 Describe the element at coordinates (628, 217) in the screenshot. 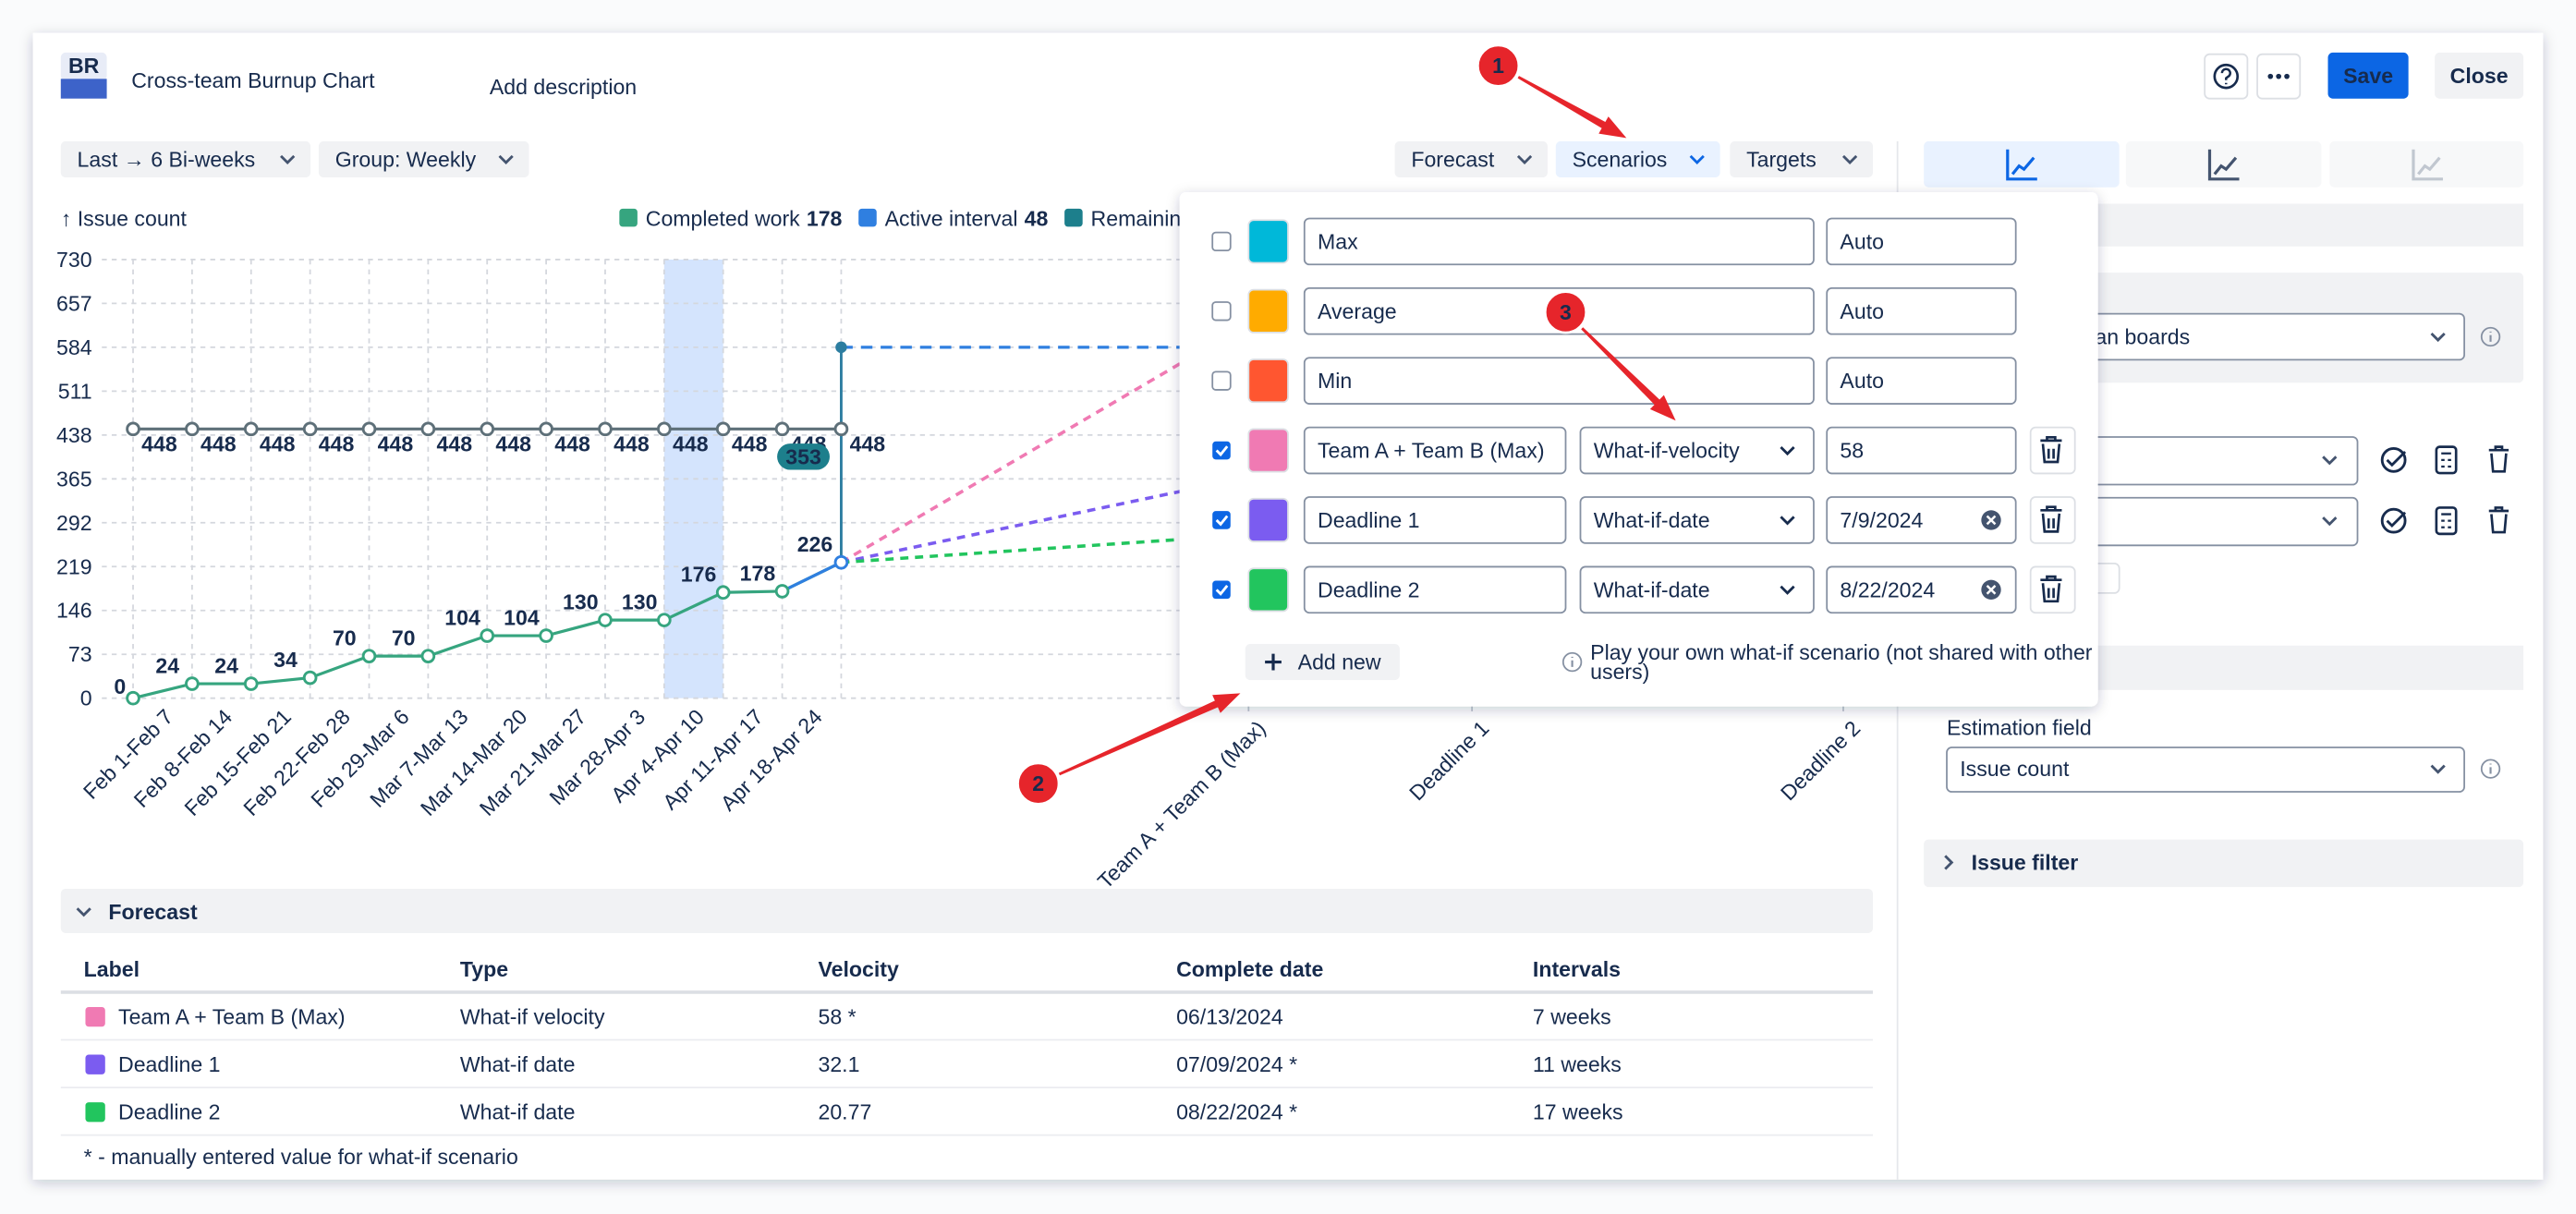

I see `legend-swatch` at that location.